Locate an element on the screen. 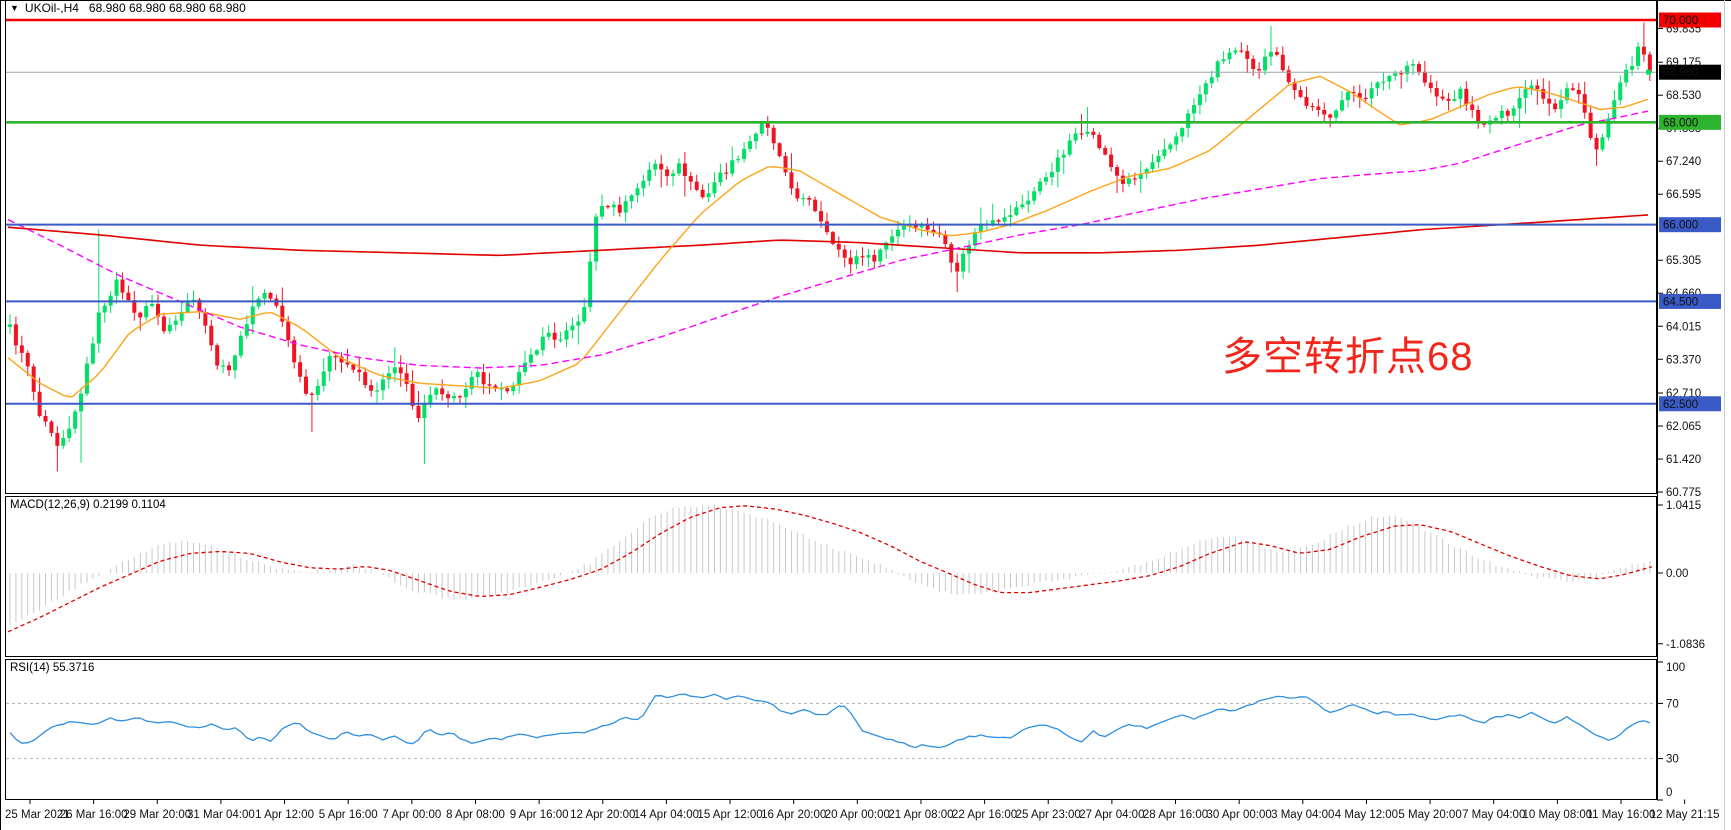 The width and height of the screenshot is (1731, 830). svg-text: 28 Apr 16:00 is located at coordinates (1175, 815).